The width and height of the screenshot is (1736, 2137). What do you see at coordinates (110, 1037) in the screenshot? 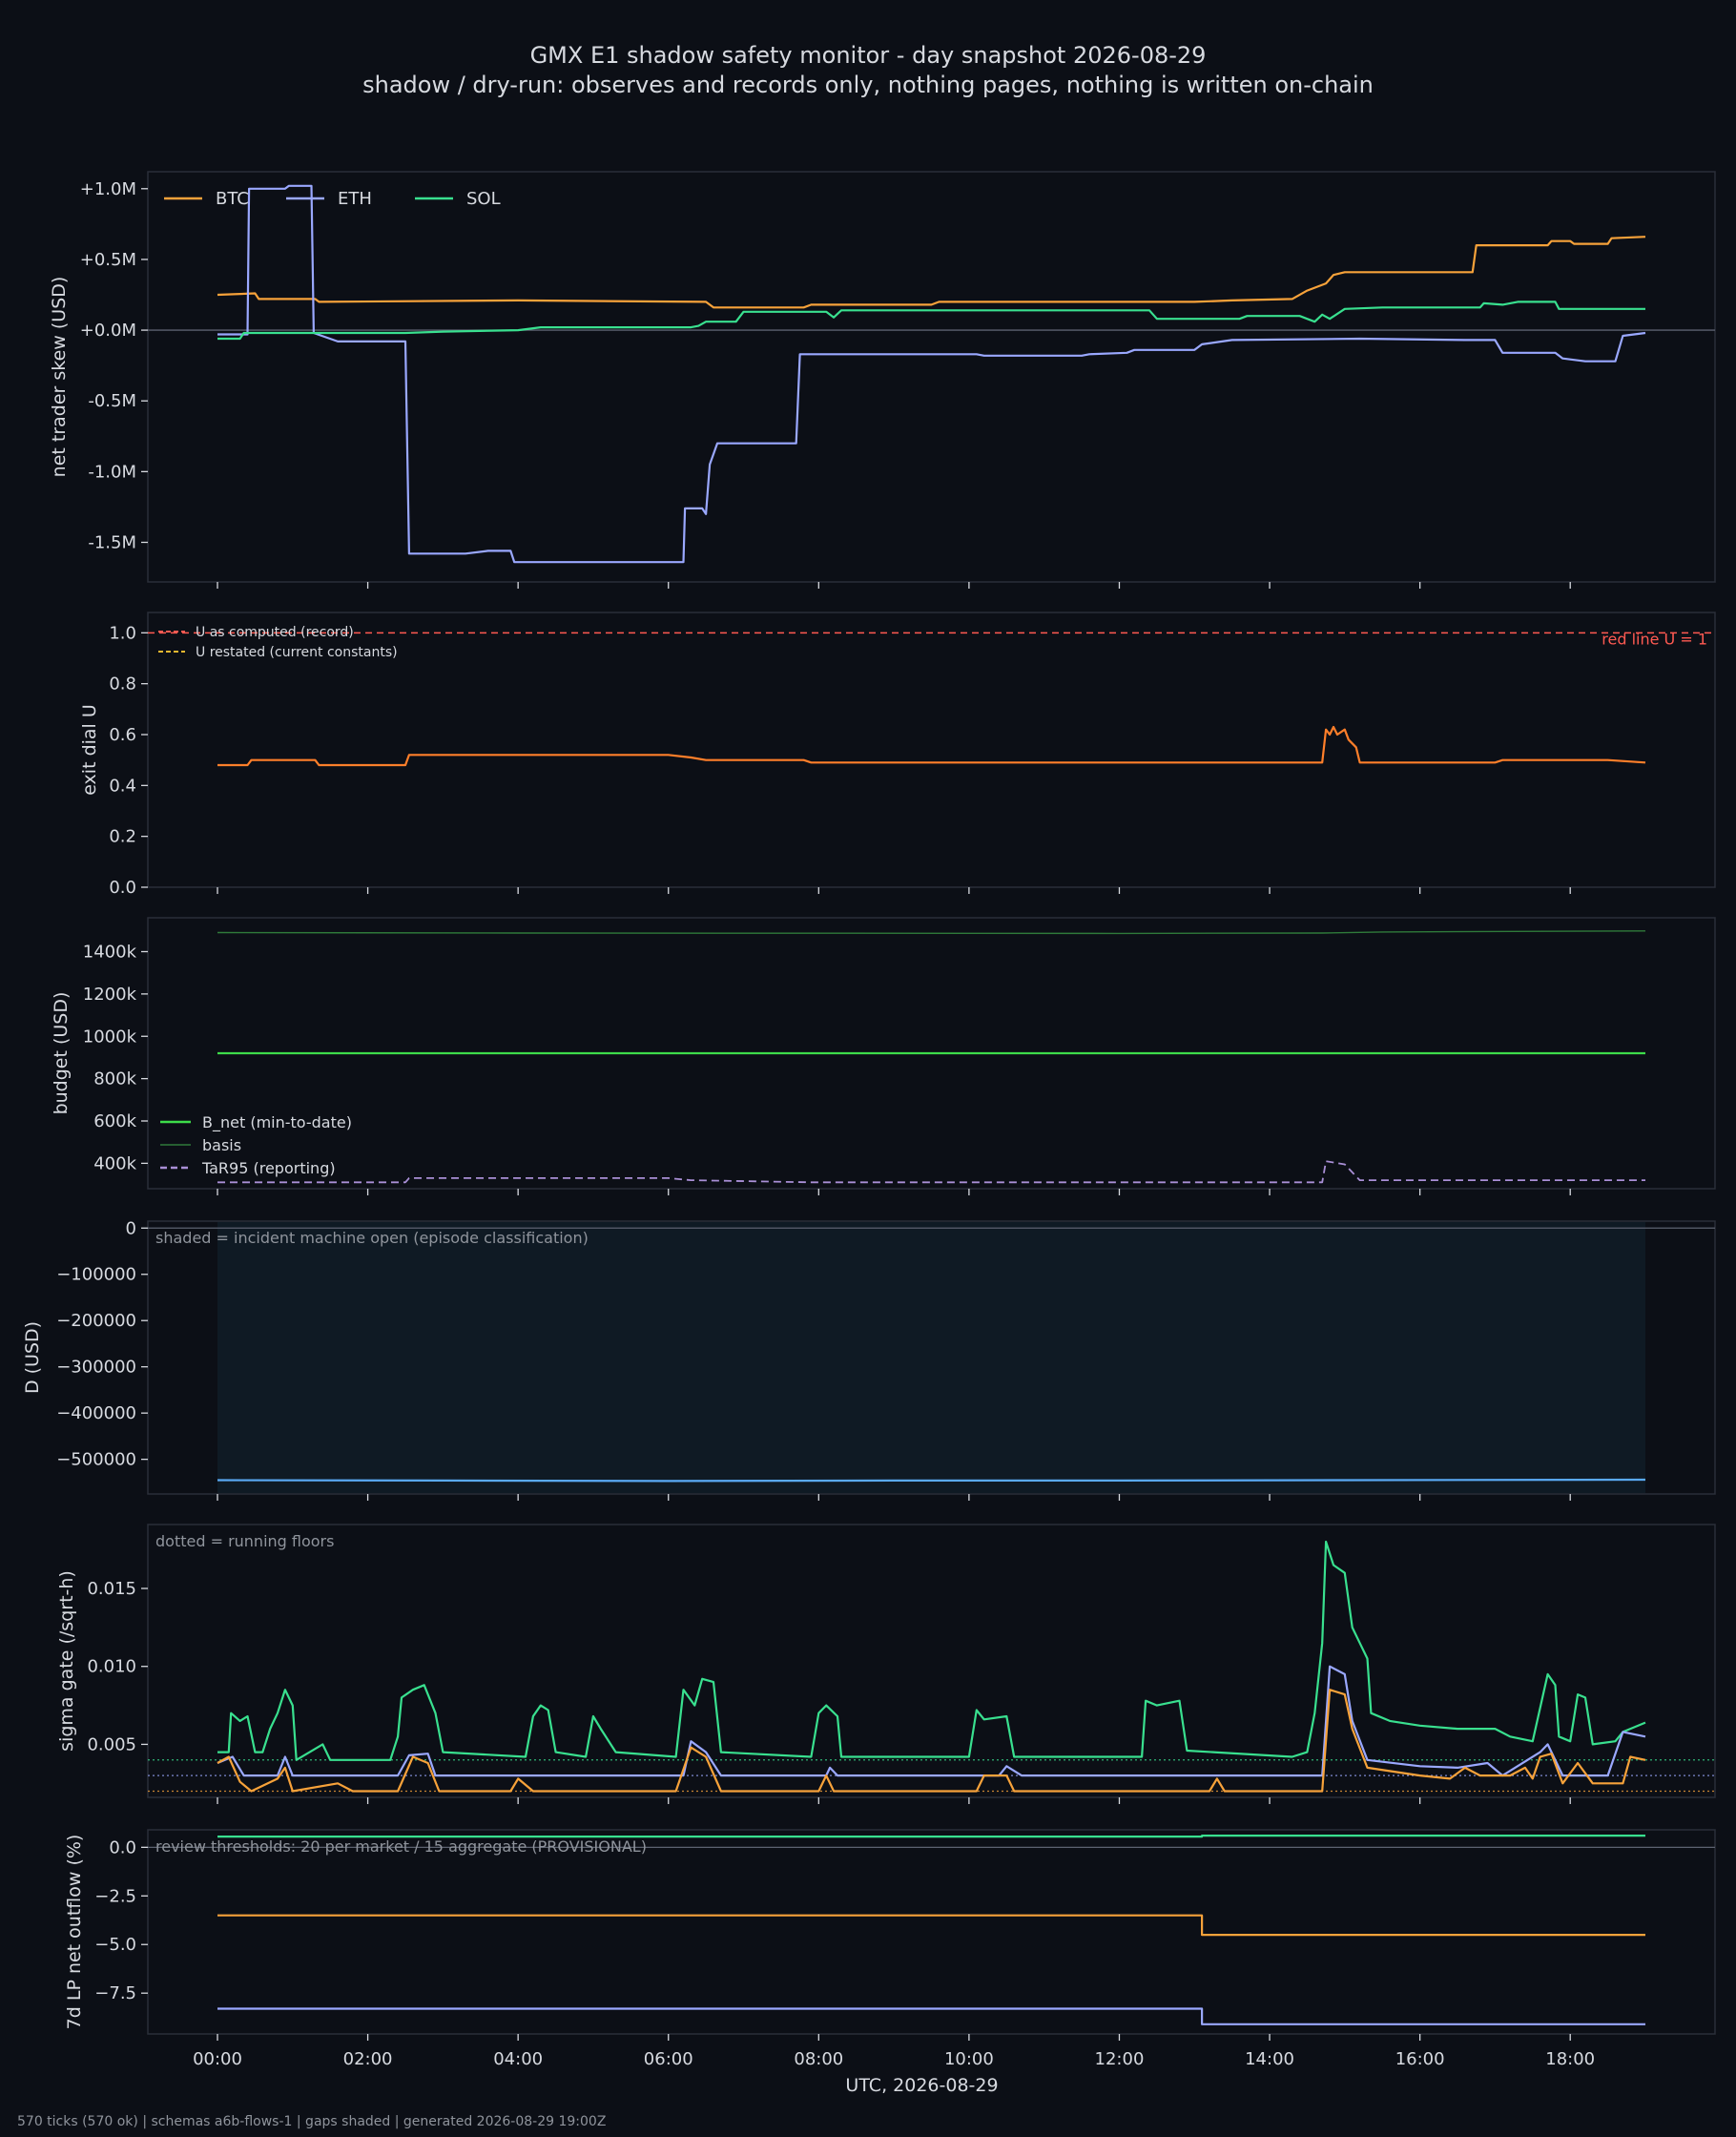
I see `y-tick-label: 1000k` at bounding box center [110, 1037].